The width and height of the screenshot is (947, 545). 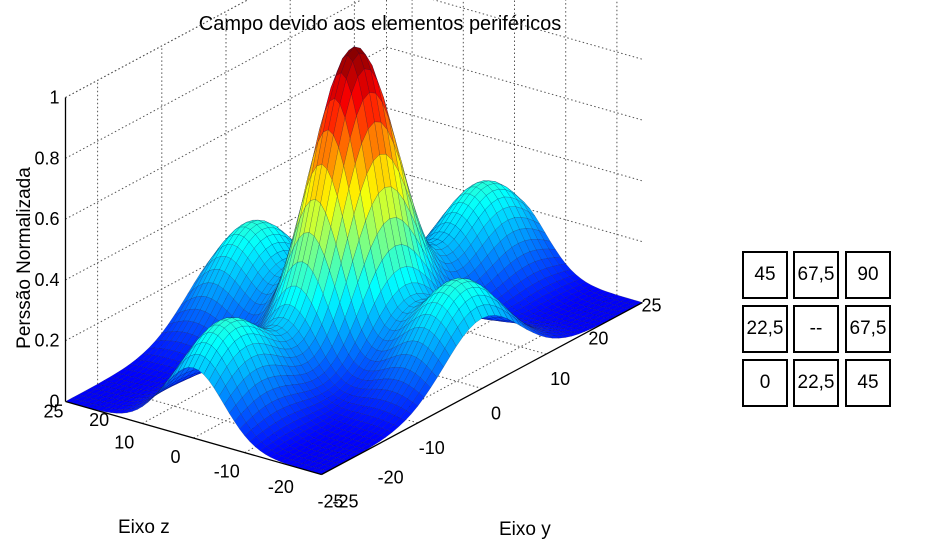 What do you see at coordinates (46, 280) in the screenshot?
I see `z-tick-label: 0.4` at bounding box center [46, 280].